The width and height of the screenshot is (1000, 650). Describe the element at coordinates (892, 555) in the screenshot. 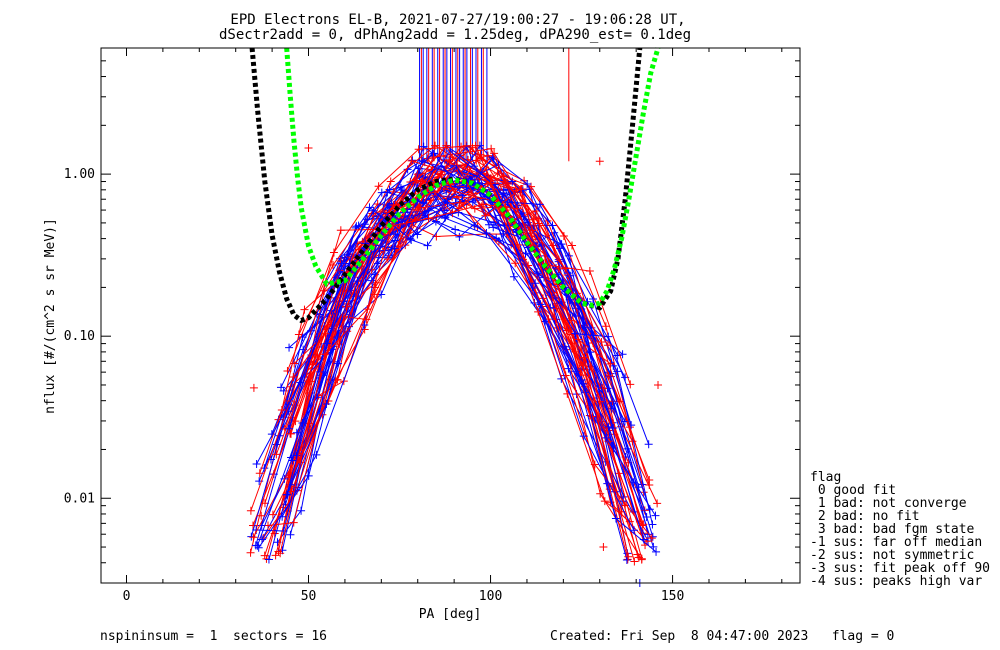

I see `legend-entry: -2 sus: not symmetric` at that location.